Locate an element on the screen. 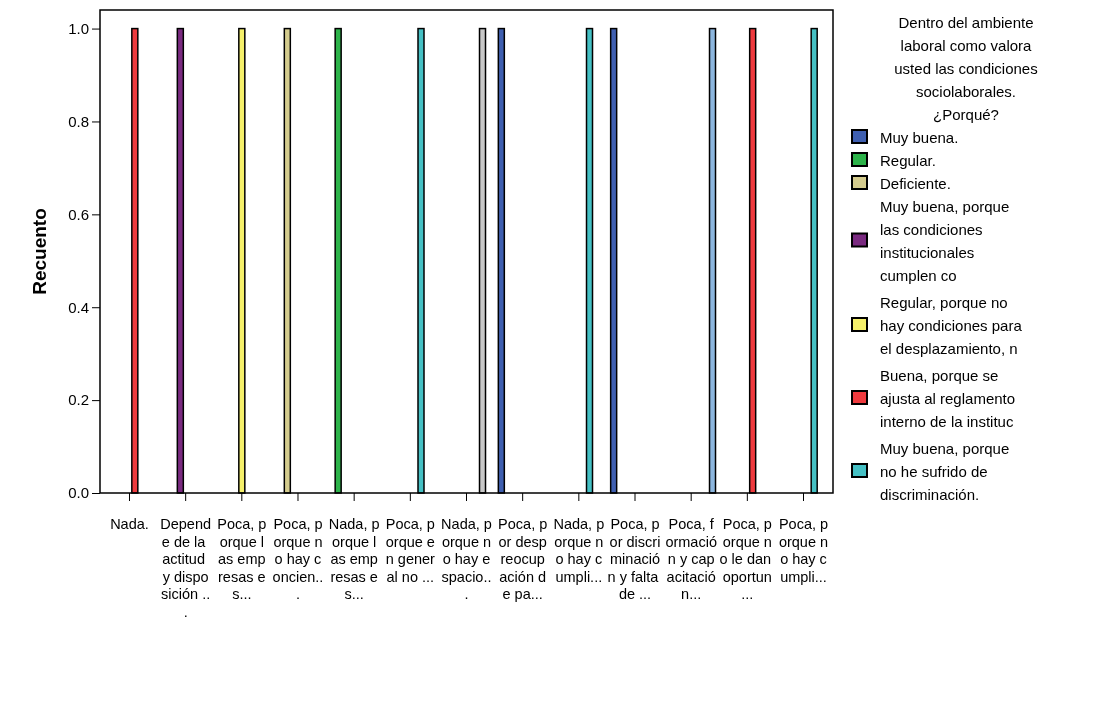 Image resolution: width=1098 pixels, height=708 pixels. y-tick-label: 0.4 is located at coordinates (78, 307).